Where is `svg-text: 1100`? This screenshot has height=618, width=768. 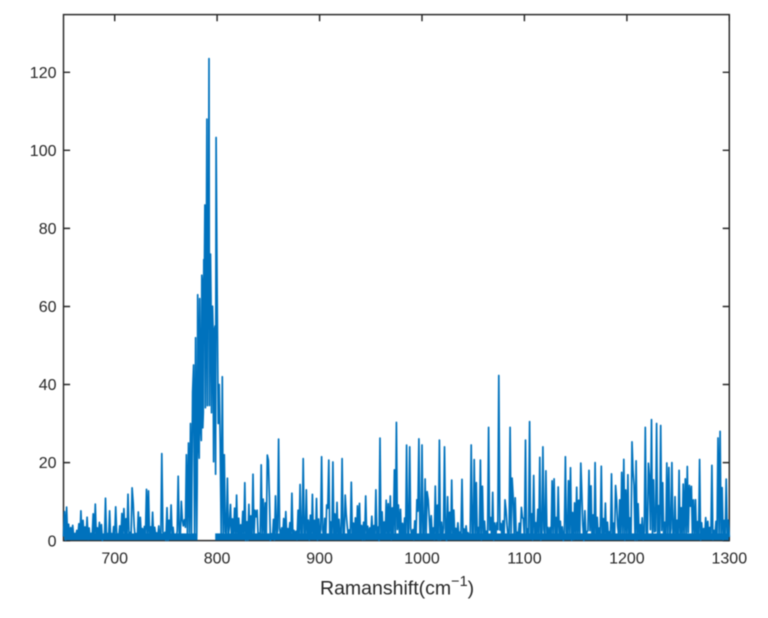 svg-text: 1100 is located at coordinates (524, 559).